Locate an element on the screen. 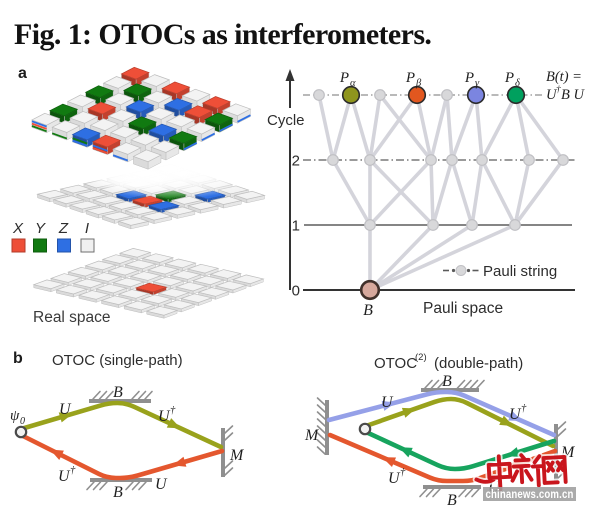 Image resolution: width=600 pixels, height=511 pixels. right-udag-bottom-u: U is located at coordinates (394, 478).